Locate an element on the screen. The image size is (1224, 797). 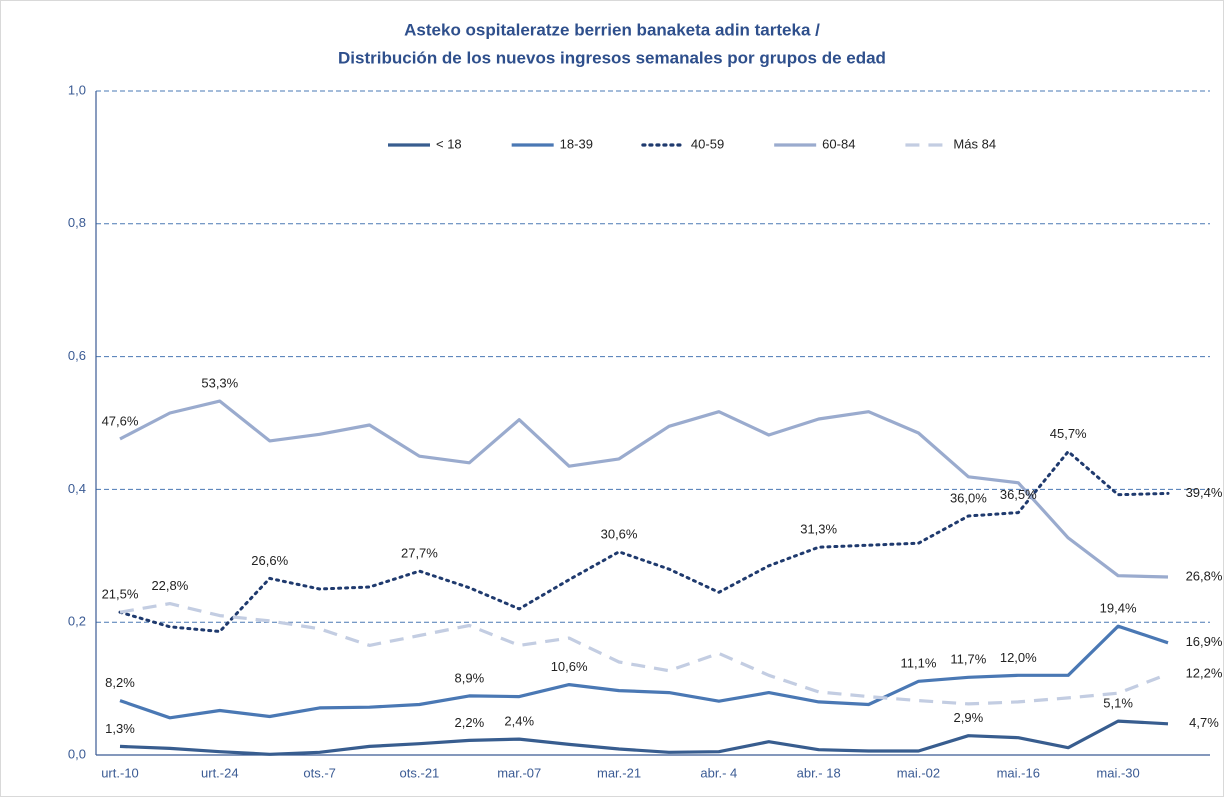
x-tick-label: abr.- 18 is located at coordinates (819, 772).